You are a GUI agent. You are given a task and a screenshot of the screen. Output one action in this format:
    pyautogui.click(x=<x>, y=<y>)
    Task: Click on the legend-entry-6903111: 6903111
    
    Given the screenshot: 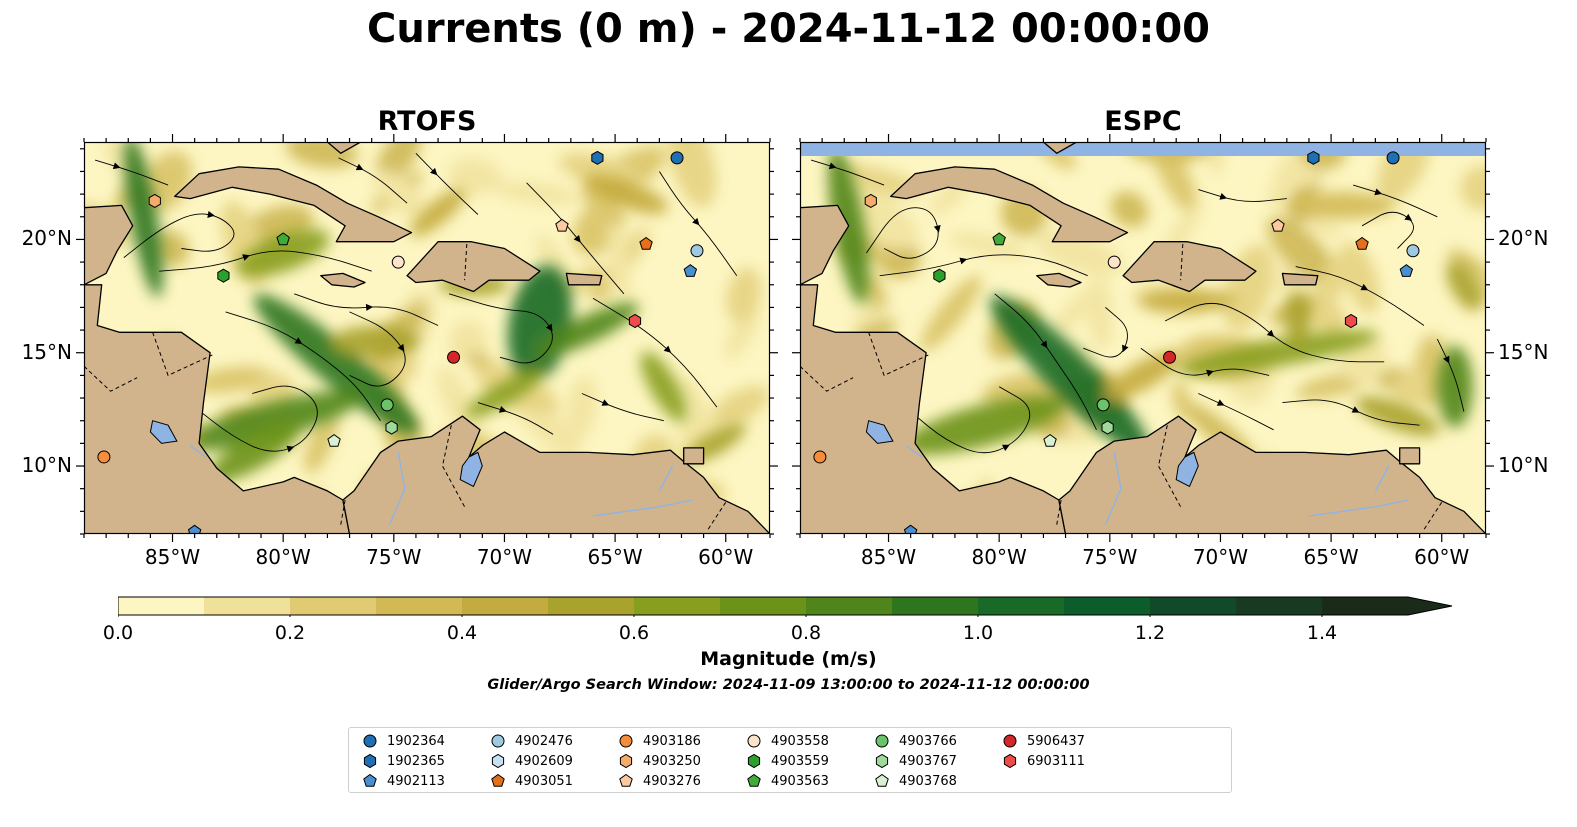 What is the action you would take?
    pyautogui.click(x=1042, y=761)
    